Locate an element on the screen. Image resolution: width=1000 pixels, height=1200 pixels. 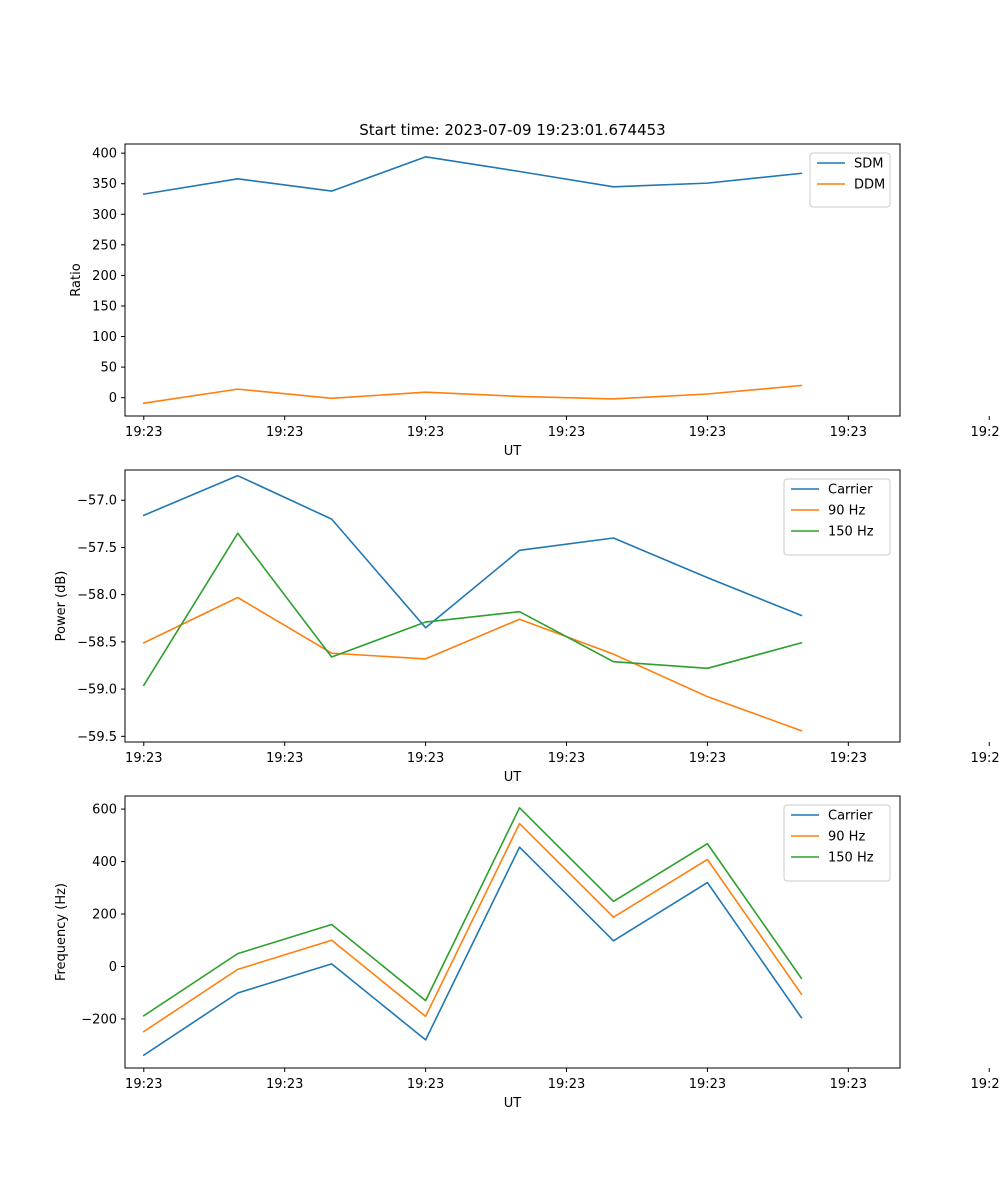
chart-title: Start time: 2023-07-09 19:23:01.674453 is located at coordinates (512, 130).